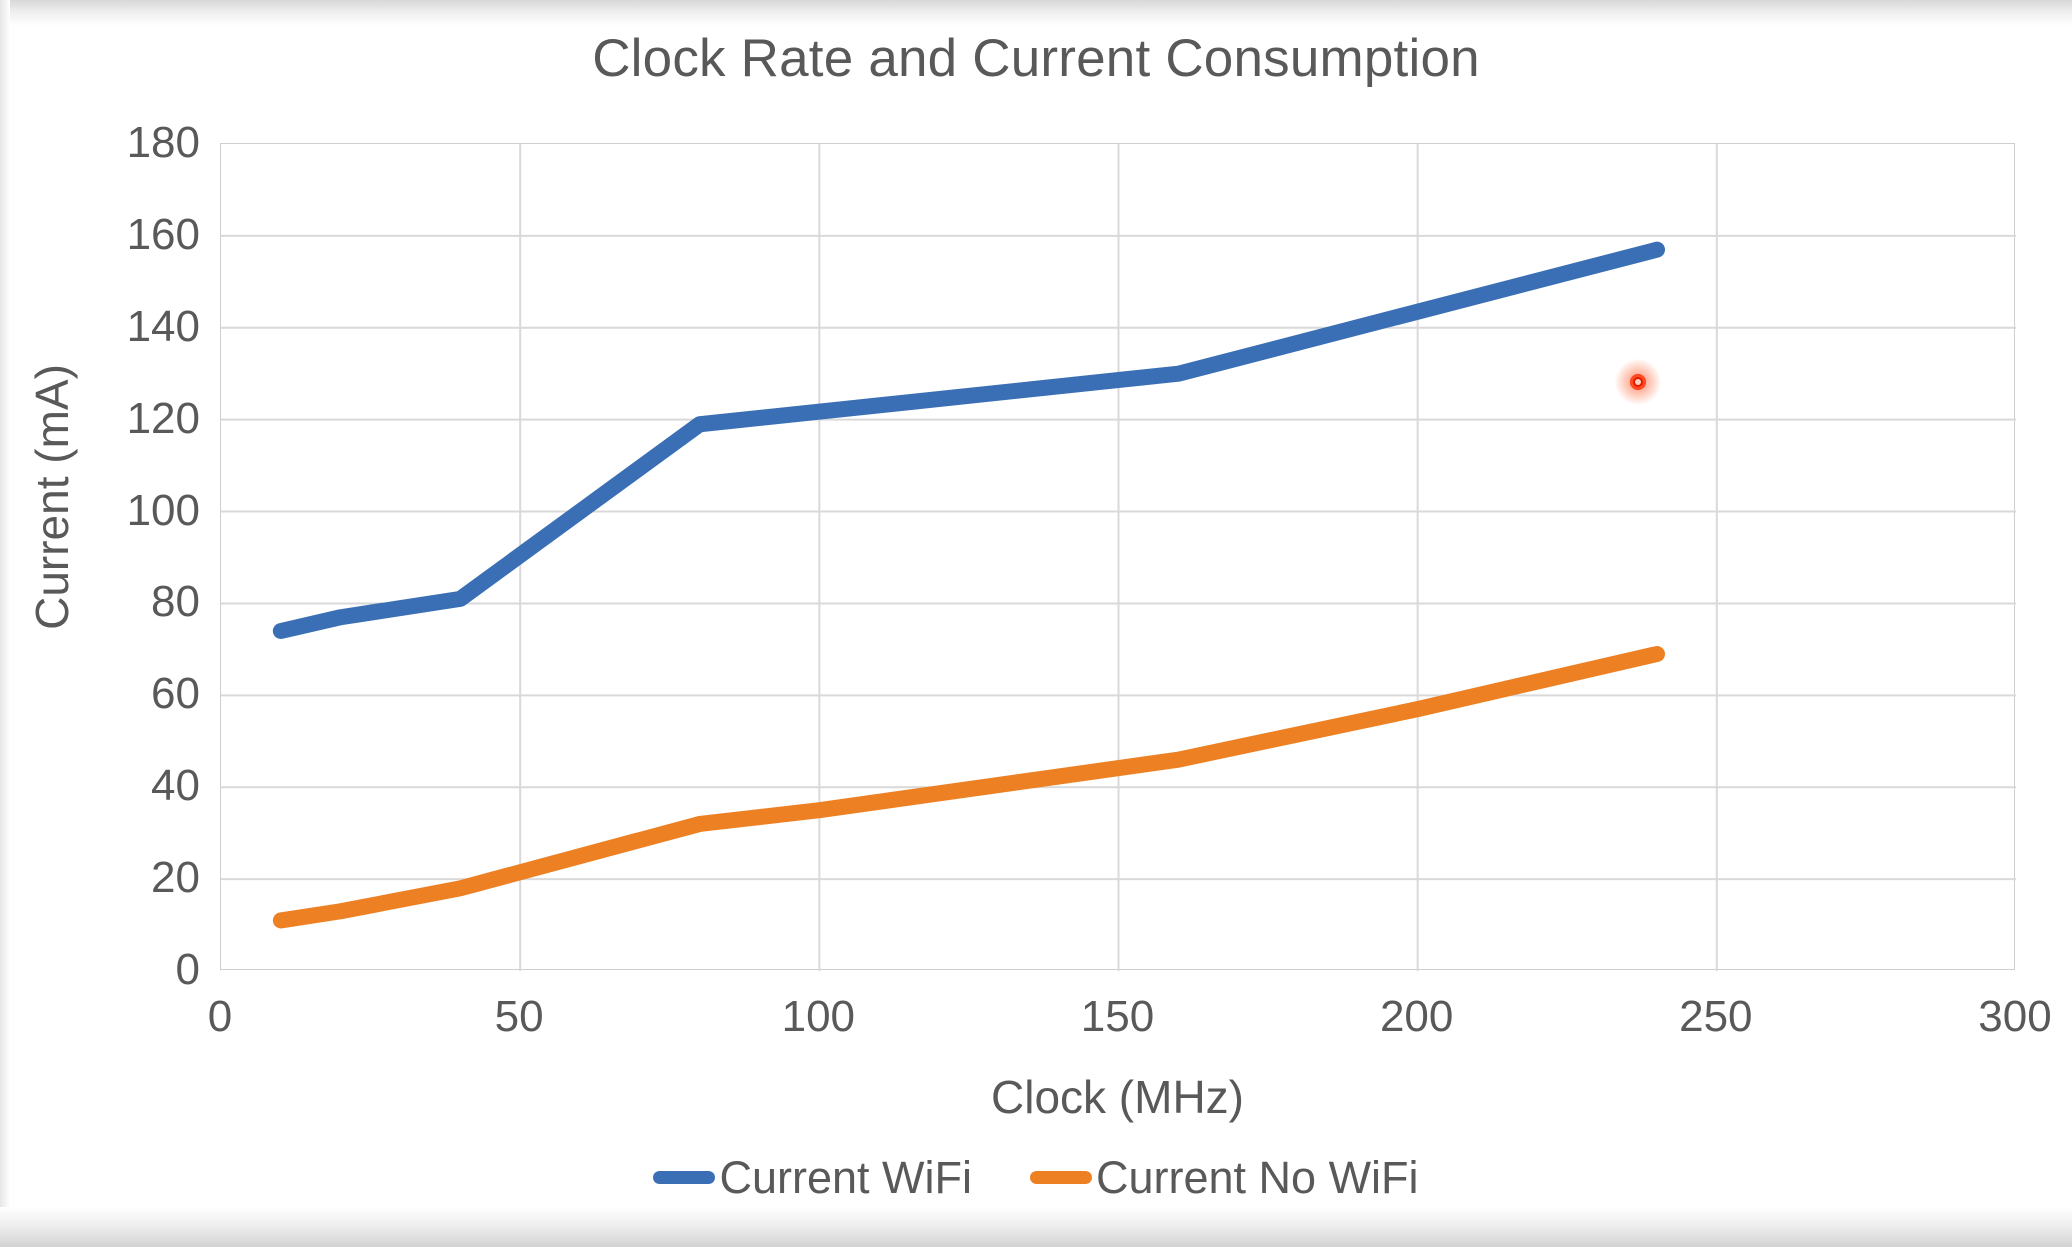 The image size is (2072, 1247). What do you see at coordinates (175, 602) in the screenshot?
I see `y-tick-label: 80` at bounding box center [175, 602].